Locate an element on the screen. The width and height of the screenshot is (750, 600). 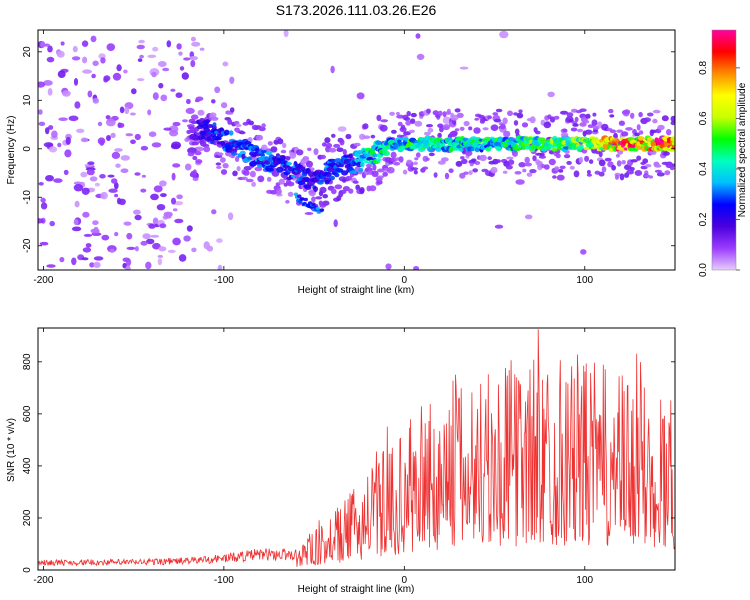
x-tick-label: -100 is located at coordinates (224, 580).